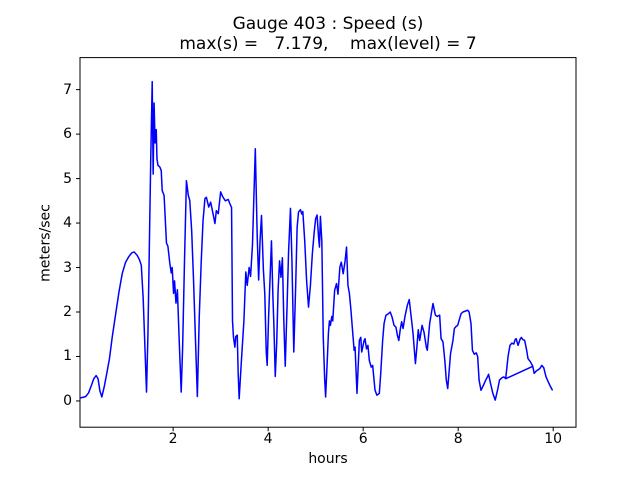  What do you see at coordinates (173, 439) in the screenshot?
I see `x-tick-label: 2` at bounding box center [173, 439].